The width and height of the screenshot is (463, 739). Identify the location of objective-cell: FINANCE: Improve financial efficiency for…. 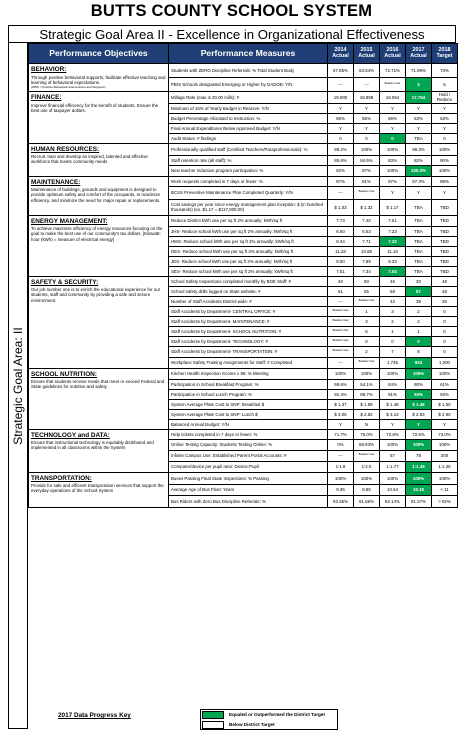
(98, 117).